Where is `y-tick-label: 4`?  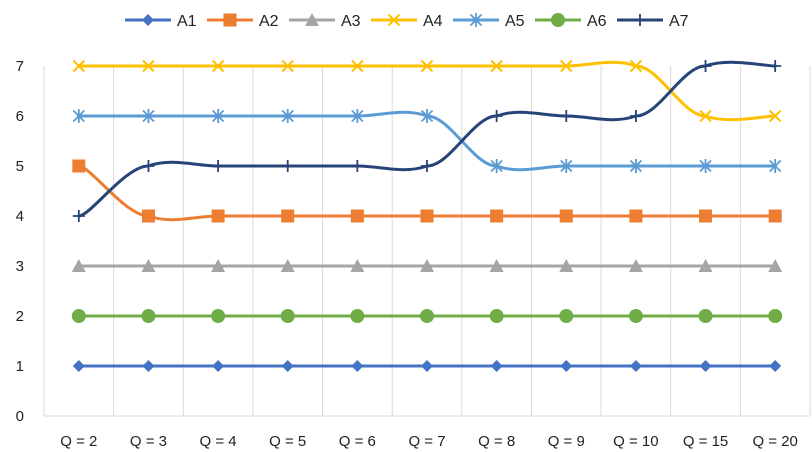 y-tick-label: 4 is located at coordinates (20, 216).